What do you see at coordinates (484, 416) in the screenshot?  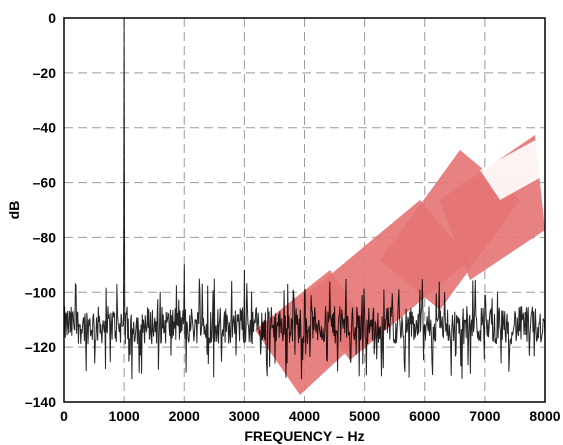 I see `x-tick-label: 7000` at bounding box center [484, 416].